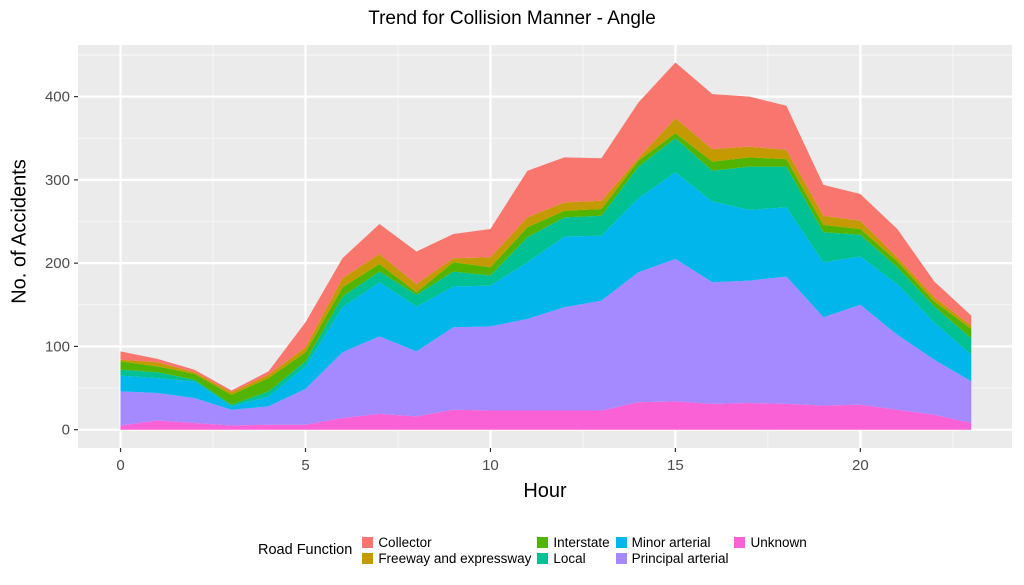 The image size is (1024, 585). Describe the element at coordinates (546, 415) in the screenshot. I see `area-unknown` at that location.